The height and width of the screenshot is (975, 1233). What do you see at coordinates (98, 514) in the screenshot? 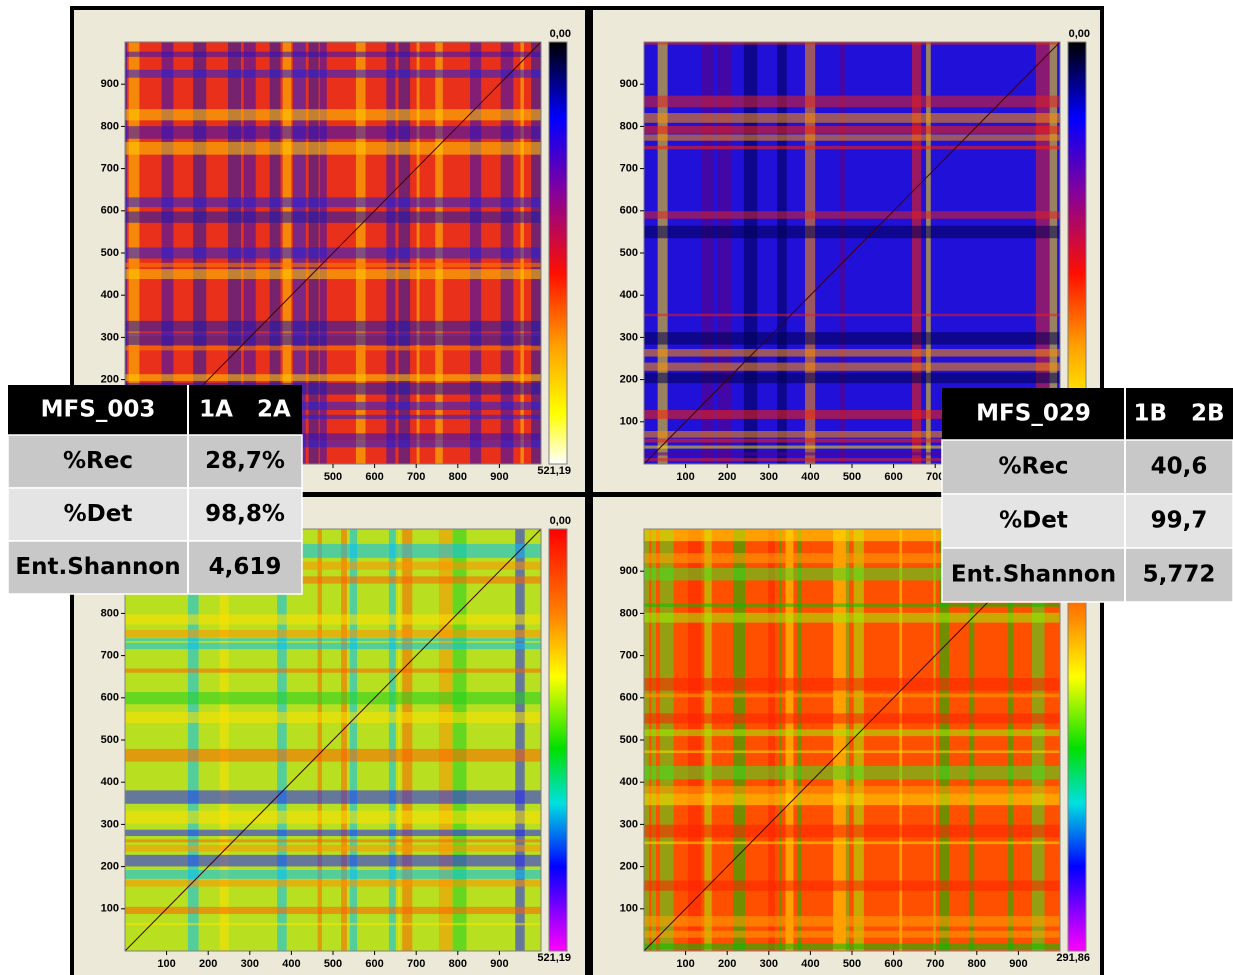
I see `table-cell: %Det` at bounding box center [98, 514].